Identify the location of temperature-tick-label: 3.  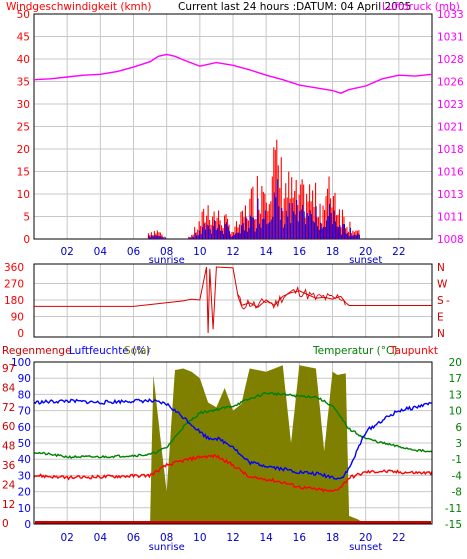
(458, 444).